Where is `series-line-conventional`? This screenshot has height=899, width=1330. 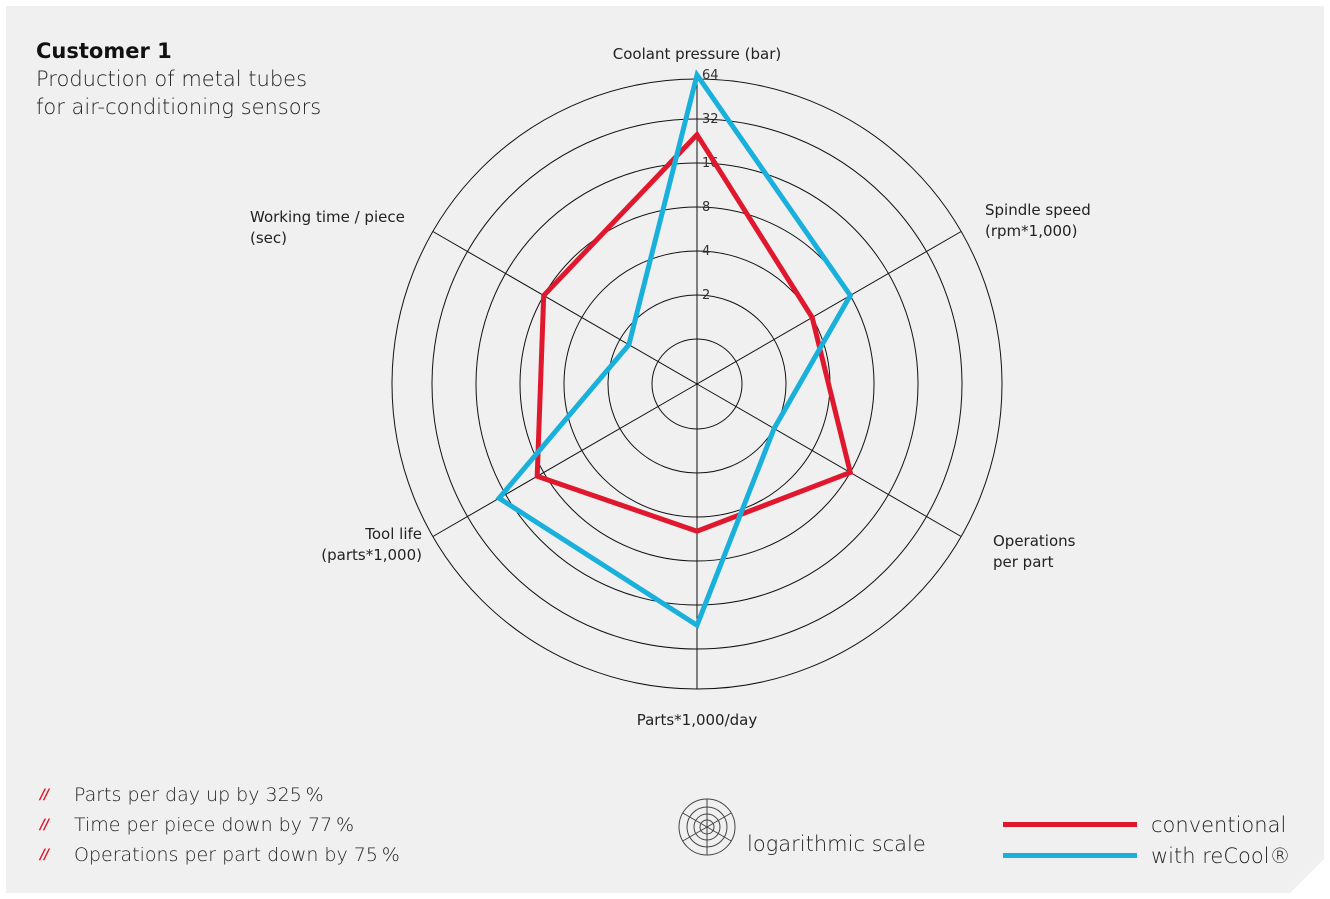
series-line-conventional is located at coordinates (694, 332).